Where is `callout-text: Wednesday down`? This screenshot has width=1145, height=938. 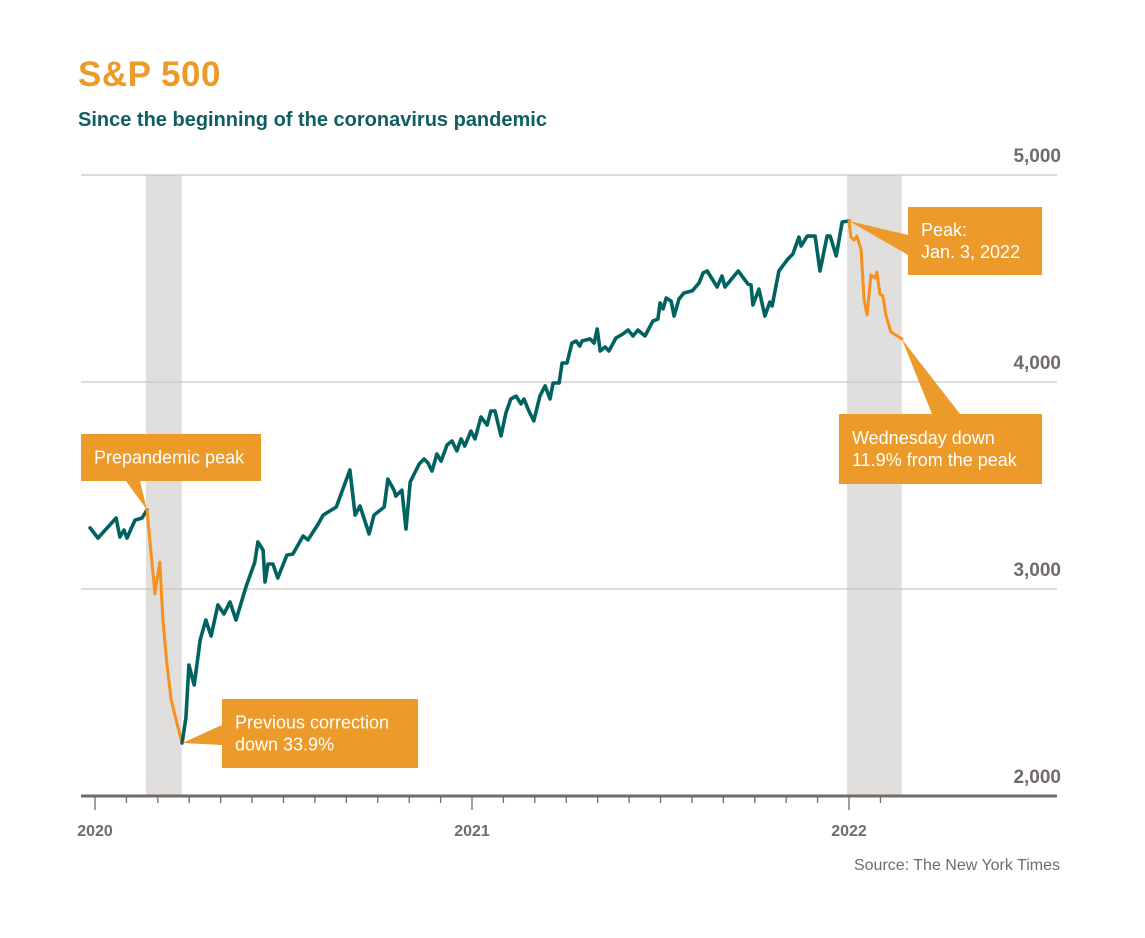 callout-text: Wednesday down is located at coordinates (923, 438).